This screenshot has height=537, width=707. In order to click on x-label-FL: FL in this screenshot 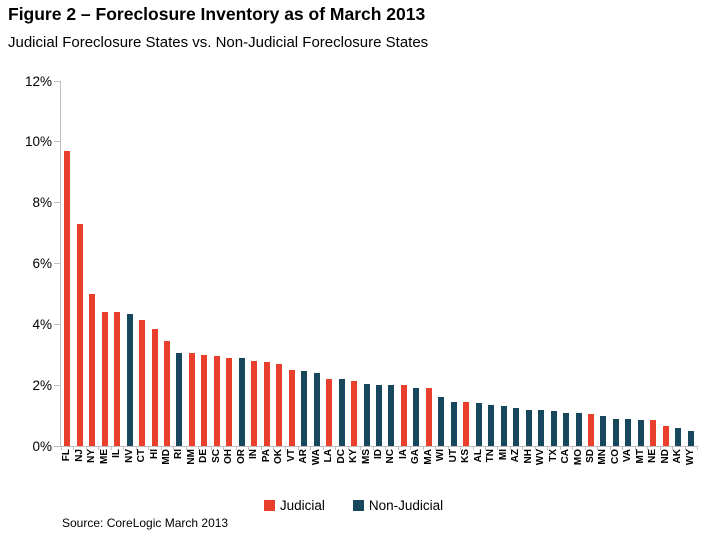, I will do `click(67, 455)`.